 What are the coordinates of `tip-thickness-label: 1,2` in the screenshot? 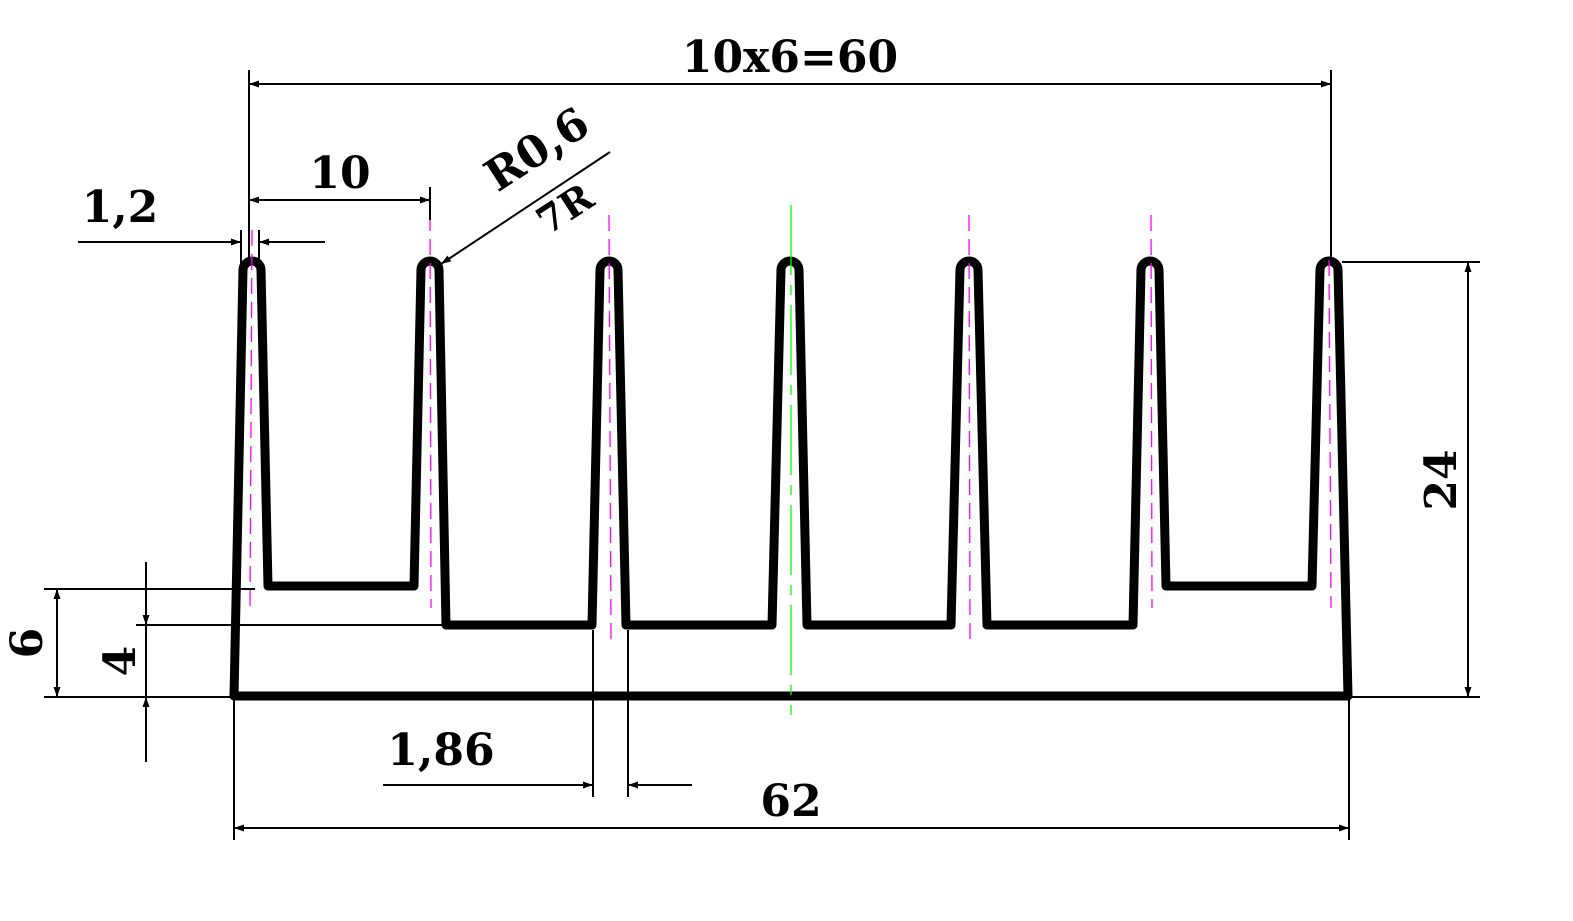 It's located at (120, 207).